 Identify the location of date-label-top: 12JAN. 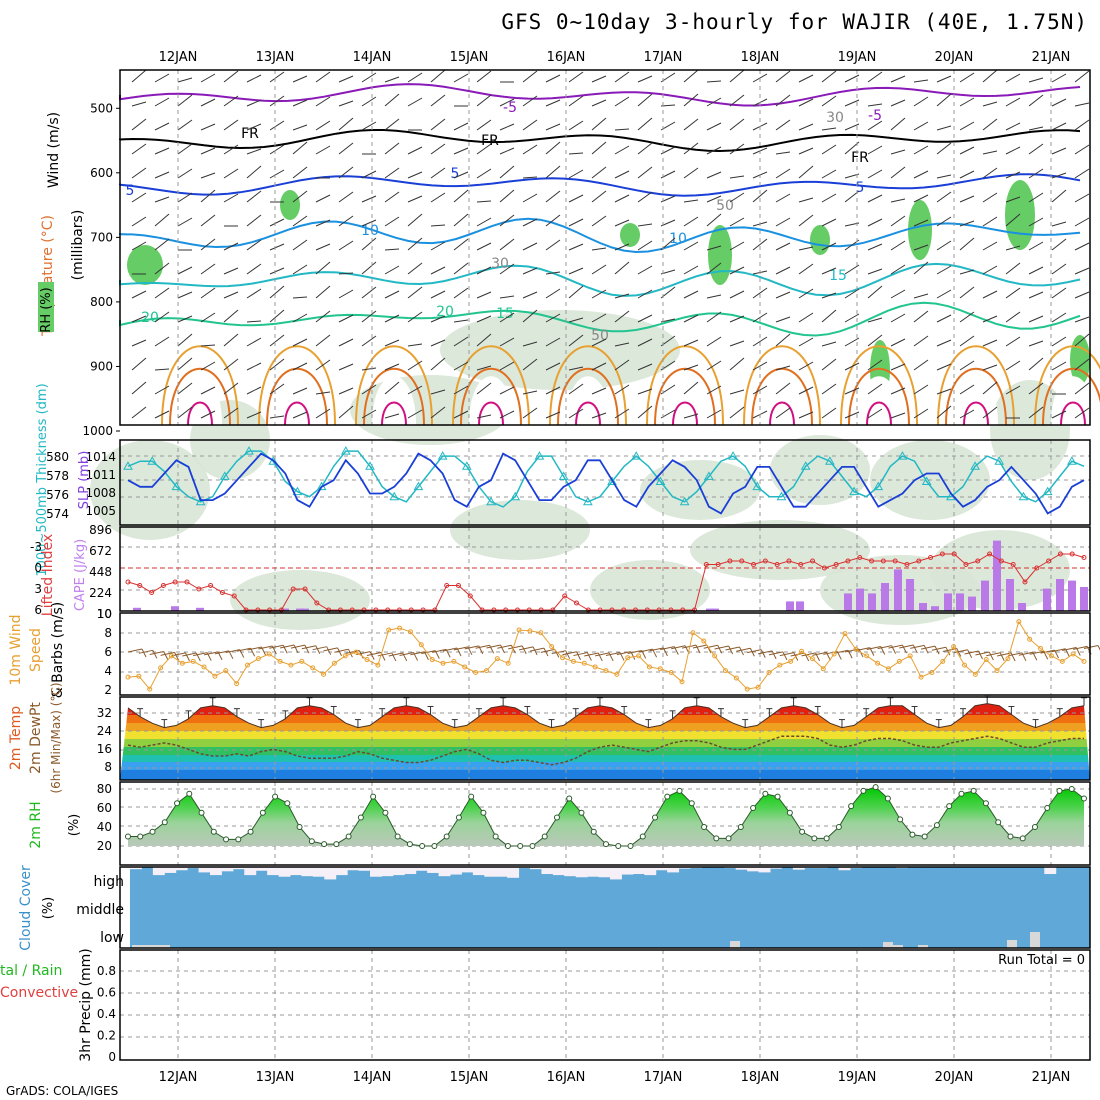
(178, 57).